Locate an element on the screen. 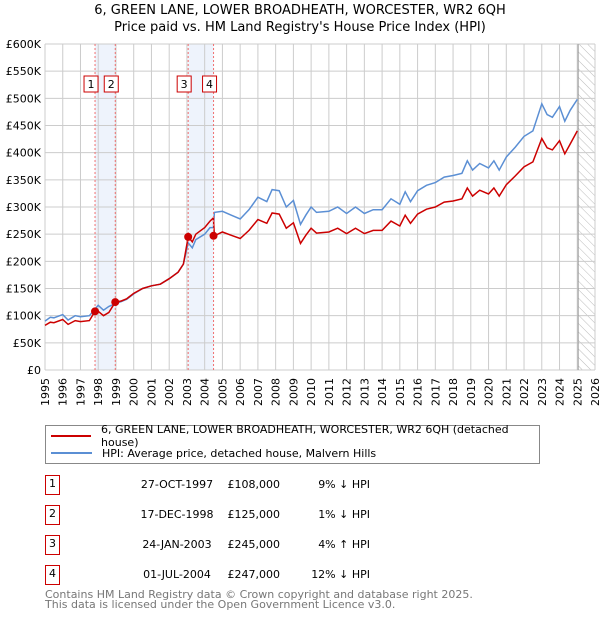 The width and height of the screenshot is (600, 620). x-tick-label: 2006 is located at coordinates (240, 392).